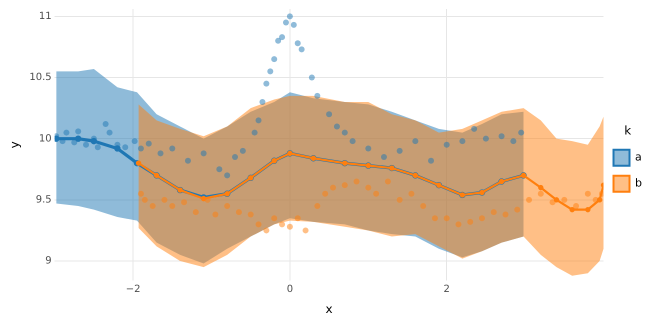  Describe the element at coordinates (447, 290) in the screenshot. I see `x-tick-label: 2` at that location.